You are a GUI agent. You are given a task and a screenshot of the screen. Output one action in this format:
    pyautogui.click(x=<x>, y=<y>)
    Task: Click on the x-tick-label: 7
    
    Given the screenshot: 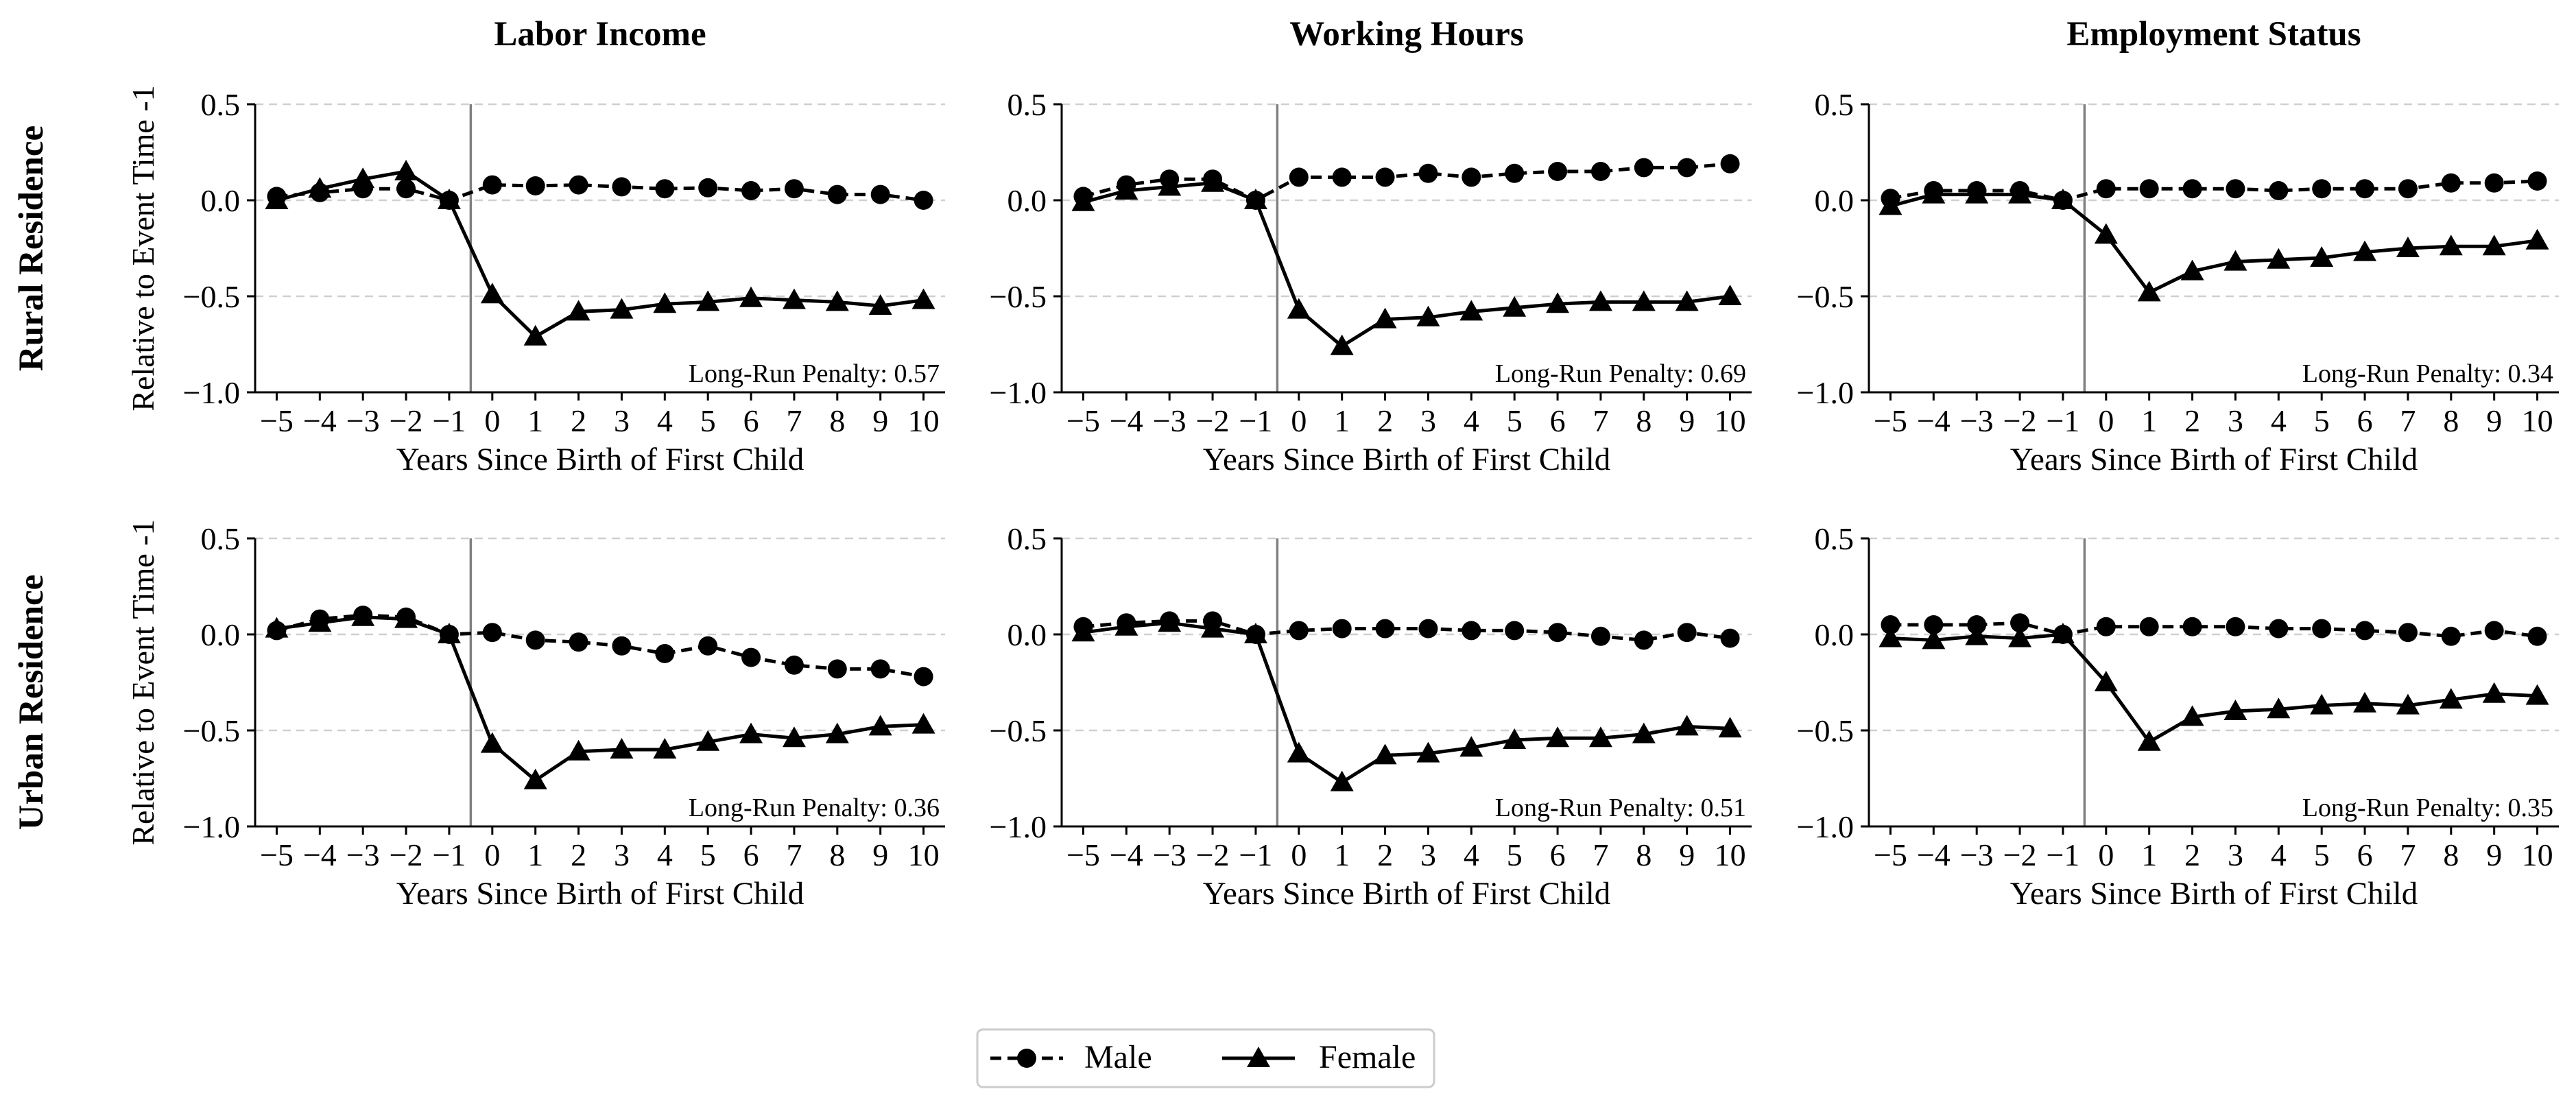 What is the action you would take?
    pyautogui.click(x=794, y=854)
    